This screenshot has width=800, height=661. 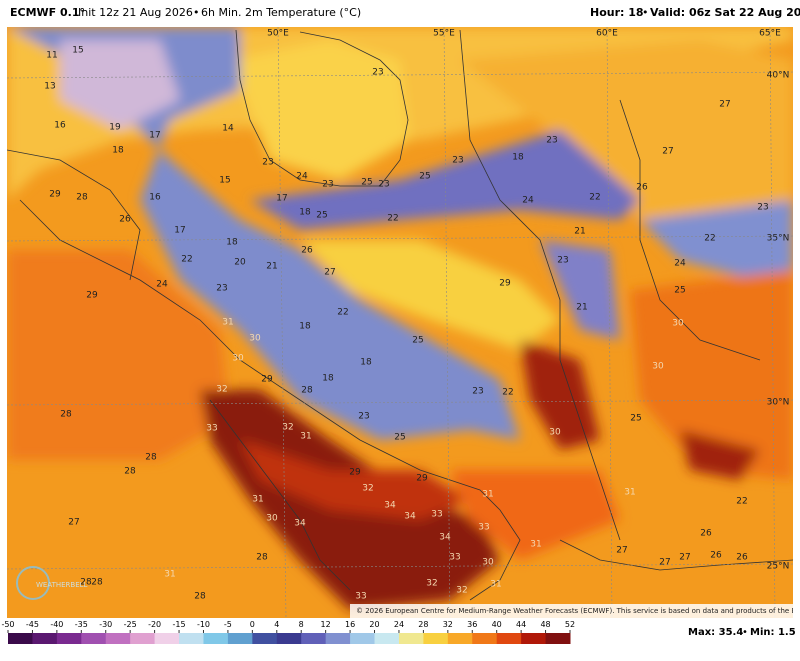 I want to click on grid-label: 50°E, so click(x=278, y=34).